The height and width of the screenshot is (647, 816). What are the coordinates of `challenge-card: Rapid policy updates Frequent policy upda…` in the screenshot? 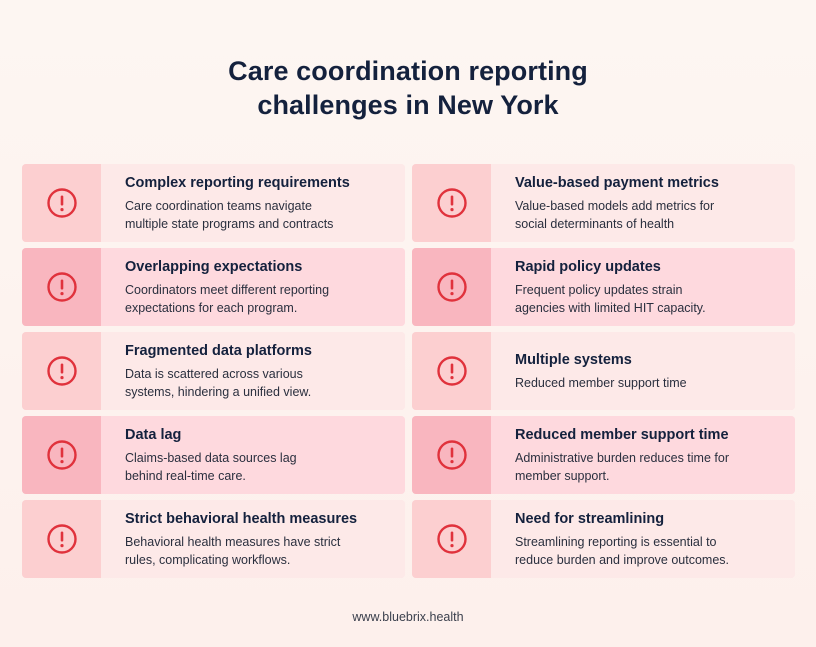 It's located at (603, 287).